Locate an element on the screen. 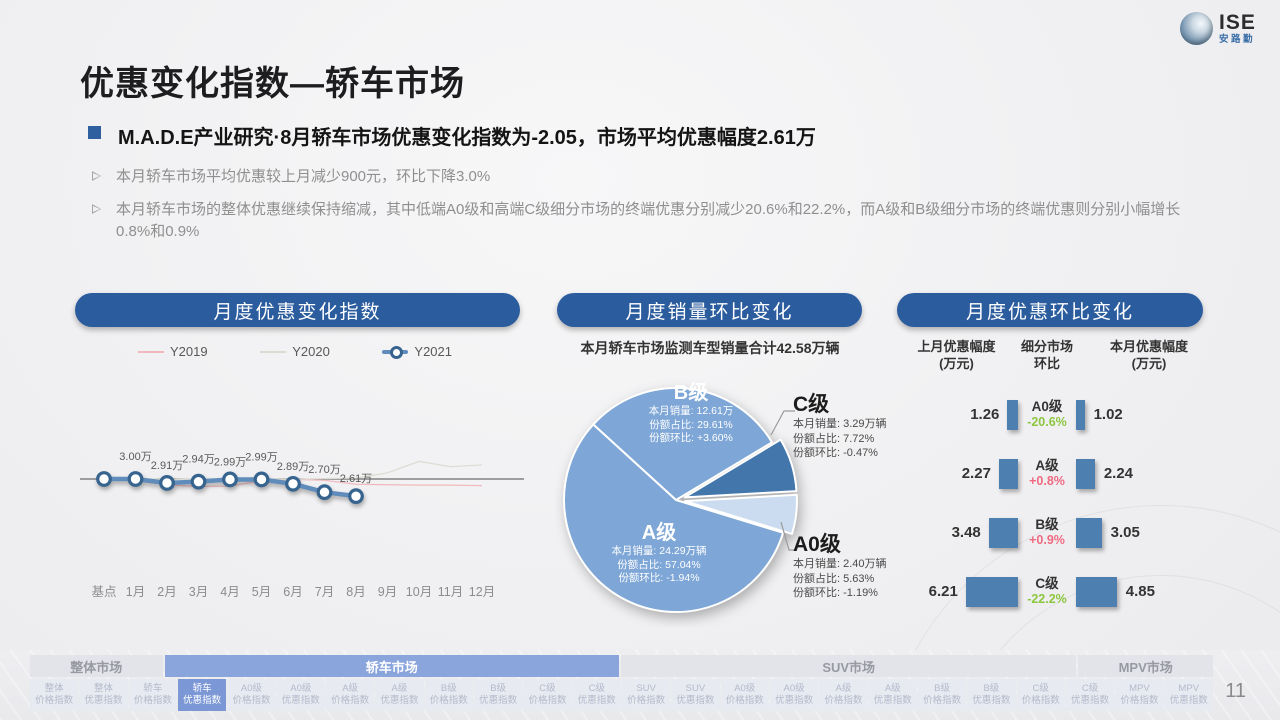 The height and width of the screenshot is (720, 1280). segment-label: B级 +0.9% is located at coordinates (1047, 532).